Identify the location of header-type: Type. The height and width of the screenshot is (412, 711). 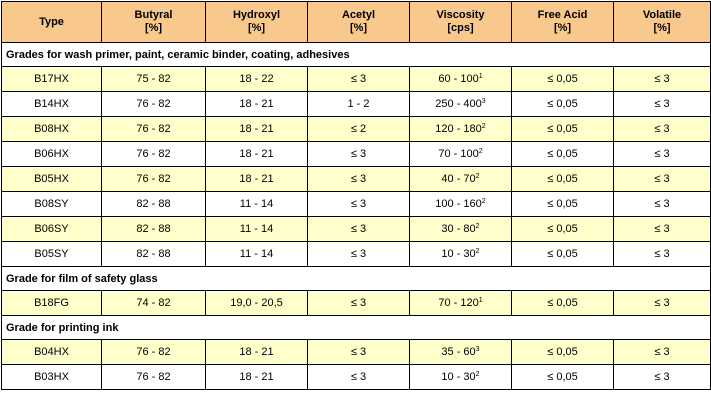
(51, 22).